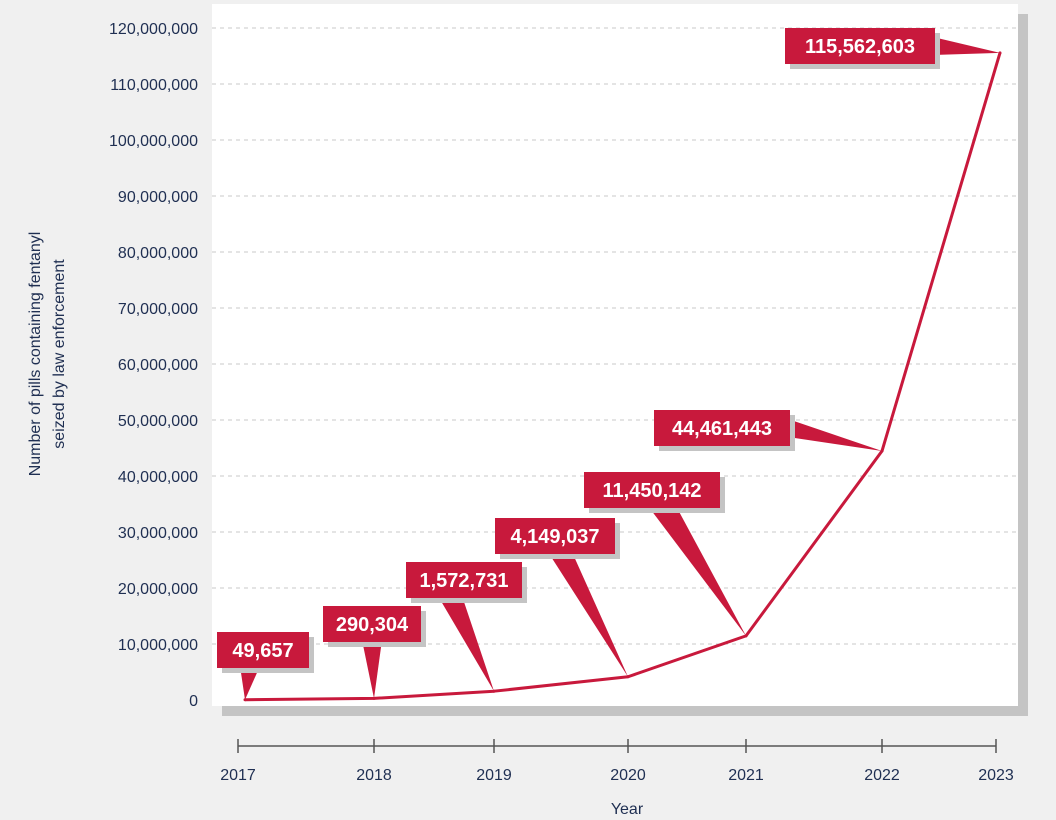 This screenshot has height=820, width=1056. What do you see at coordinates (158, 645) in the screenshot?
I see `y-tick-label: 10,000,000` at bounding box center [158, 645].